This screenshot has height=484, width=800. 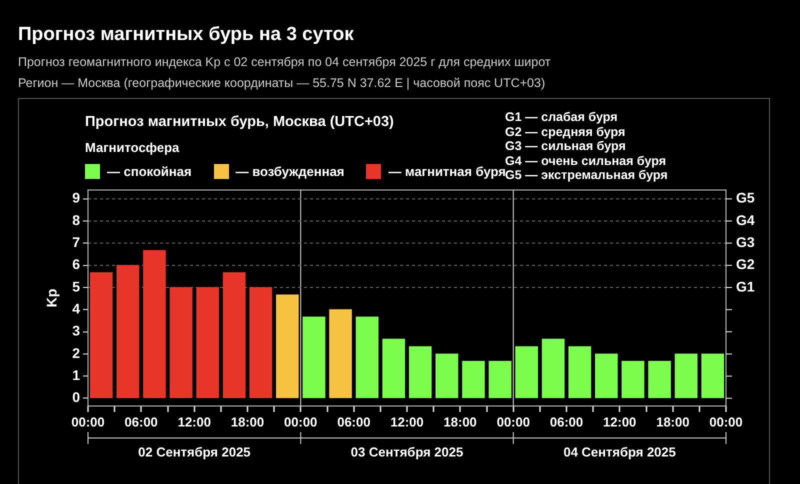 What do you see at coordinates (76, 242) in the screenshot?
I see `y-tick-label: 7` at bounding box center [76, 242].